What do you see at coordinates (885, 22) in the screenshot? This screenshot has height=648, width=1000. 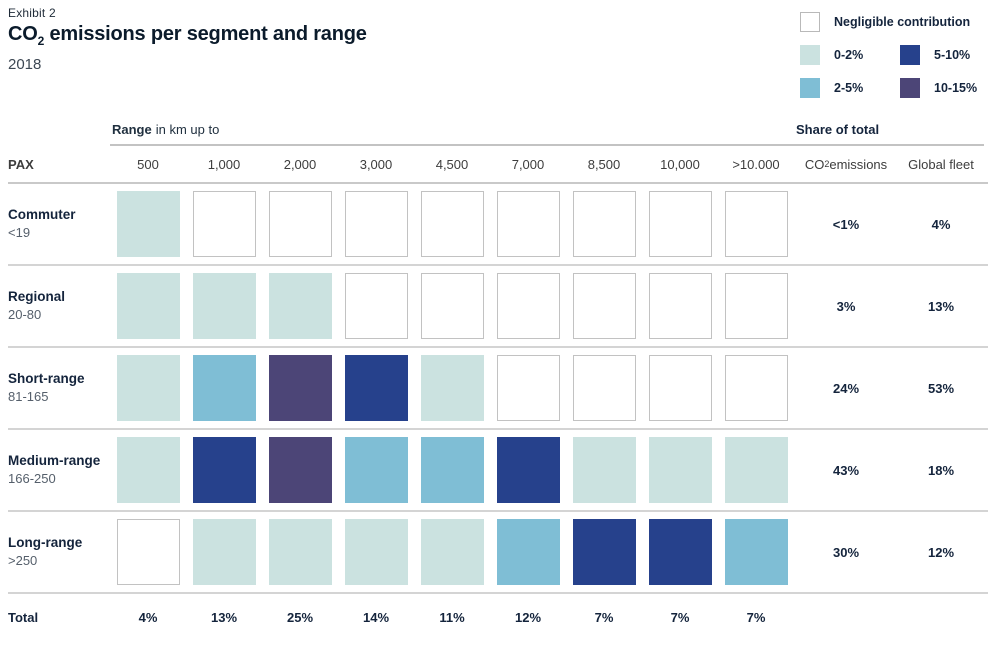 I see `legend-item: Negligible contribution` at bounding box center [885, 22].